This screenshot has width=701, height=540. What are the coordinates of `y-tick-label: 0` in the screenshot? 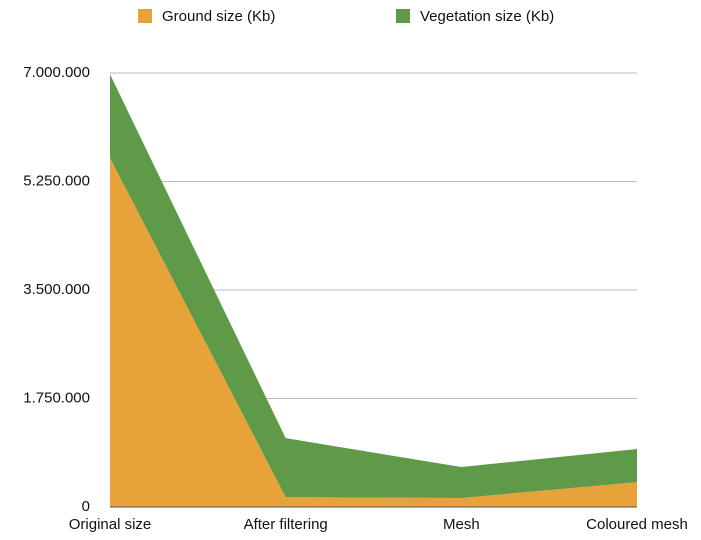 It's located at (86, 506).